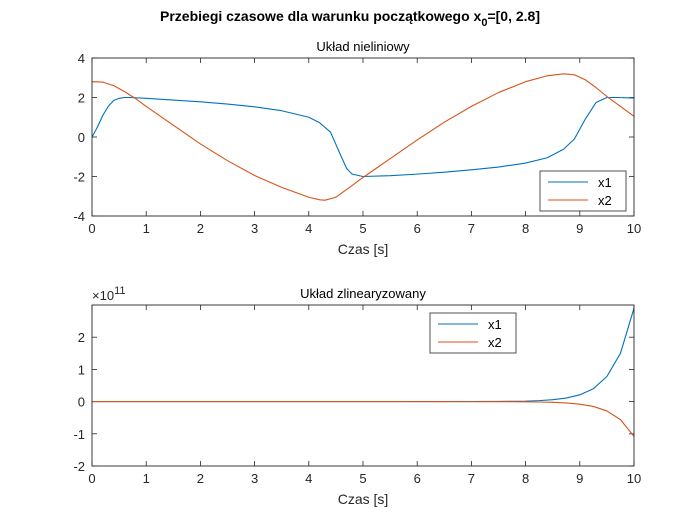  I want to click on suptitle-tail: =[0, 2.8], so click(513, 16).